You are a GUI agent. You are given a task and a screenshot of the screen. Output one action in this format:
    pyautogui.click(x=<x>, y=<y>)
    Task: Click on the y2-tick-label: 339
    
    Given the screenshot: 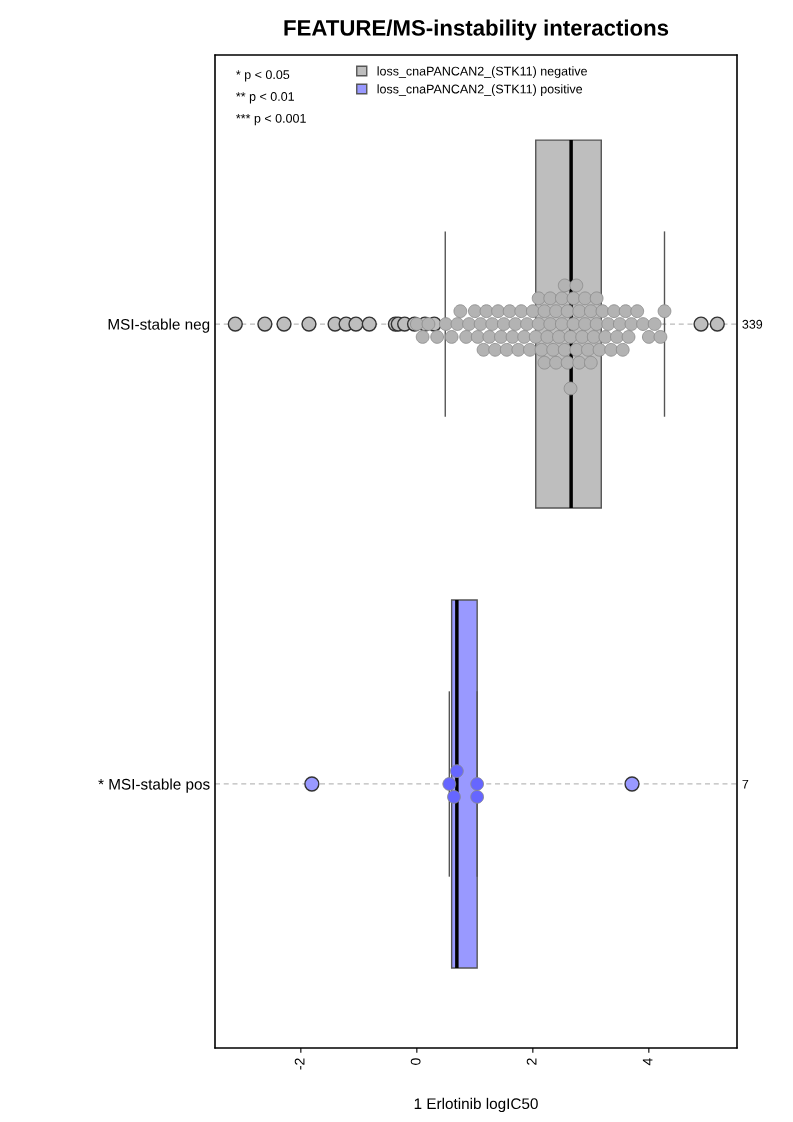 What is the action you would take?
    pyautogui.click(x=752, y=324)
    